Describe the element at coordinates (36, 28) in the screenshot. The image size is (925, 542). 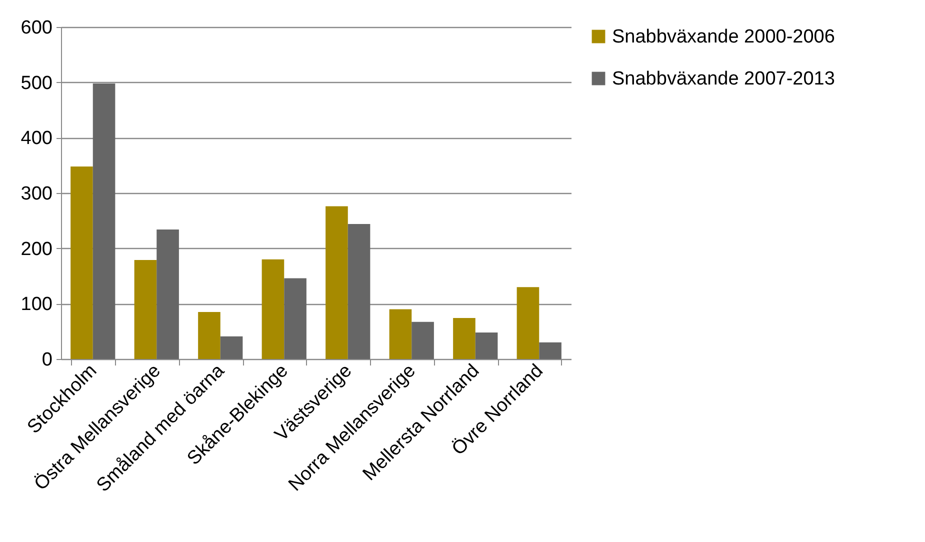
I see `y-tick-label: 600` at that location.